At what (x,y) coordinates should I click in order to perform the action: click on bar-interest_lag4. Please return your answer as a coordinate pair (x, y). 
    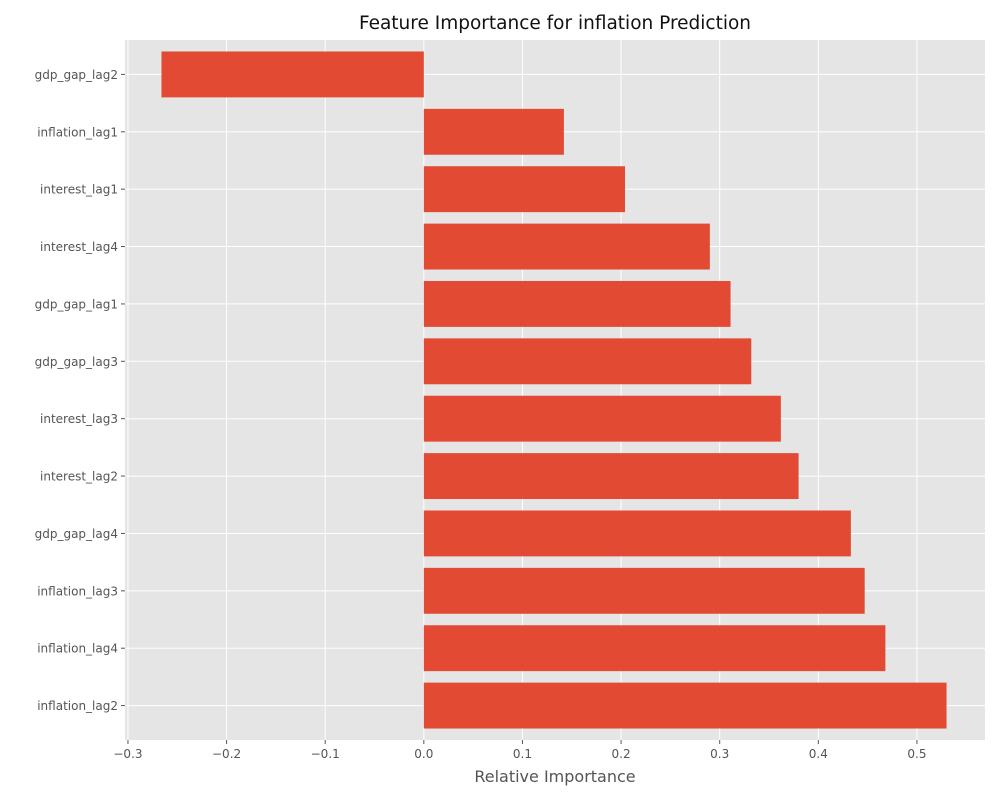
    Looking at the image, I should click on (566, 246).